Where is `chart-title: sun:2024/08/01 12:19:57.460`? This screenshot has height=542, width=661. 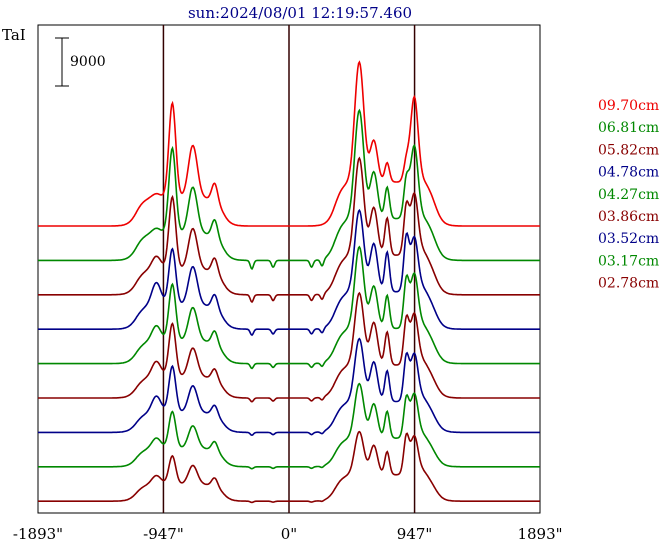 chart-title: sun:2024/08/01 12:19:57.460 is located at coordinates (300, 13).